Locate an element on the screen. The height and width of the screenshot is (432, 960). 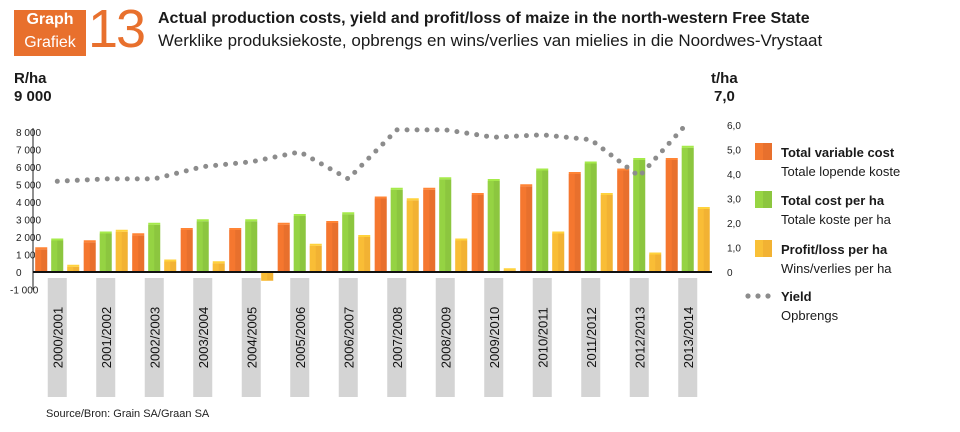
left-axis-tick-label: 0 is located at coordinates (19, 273).